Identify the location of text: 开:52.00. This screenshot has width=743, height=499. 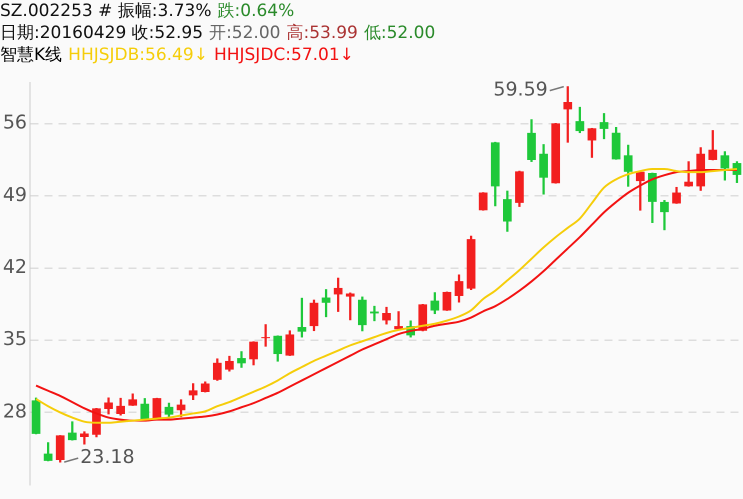
(244, 33).